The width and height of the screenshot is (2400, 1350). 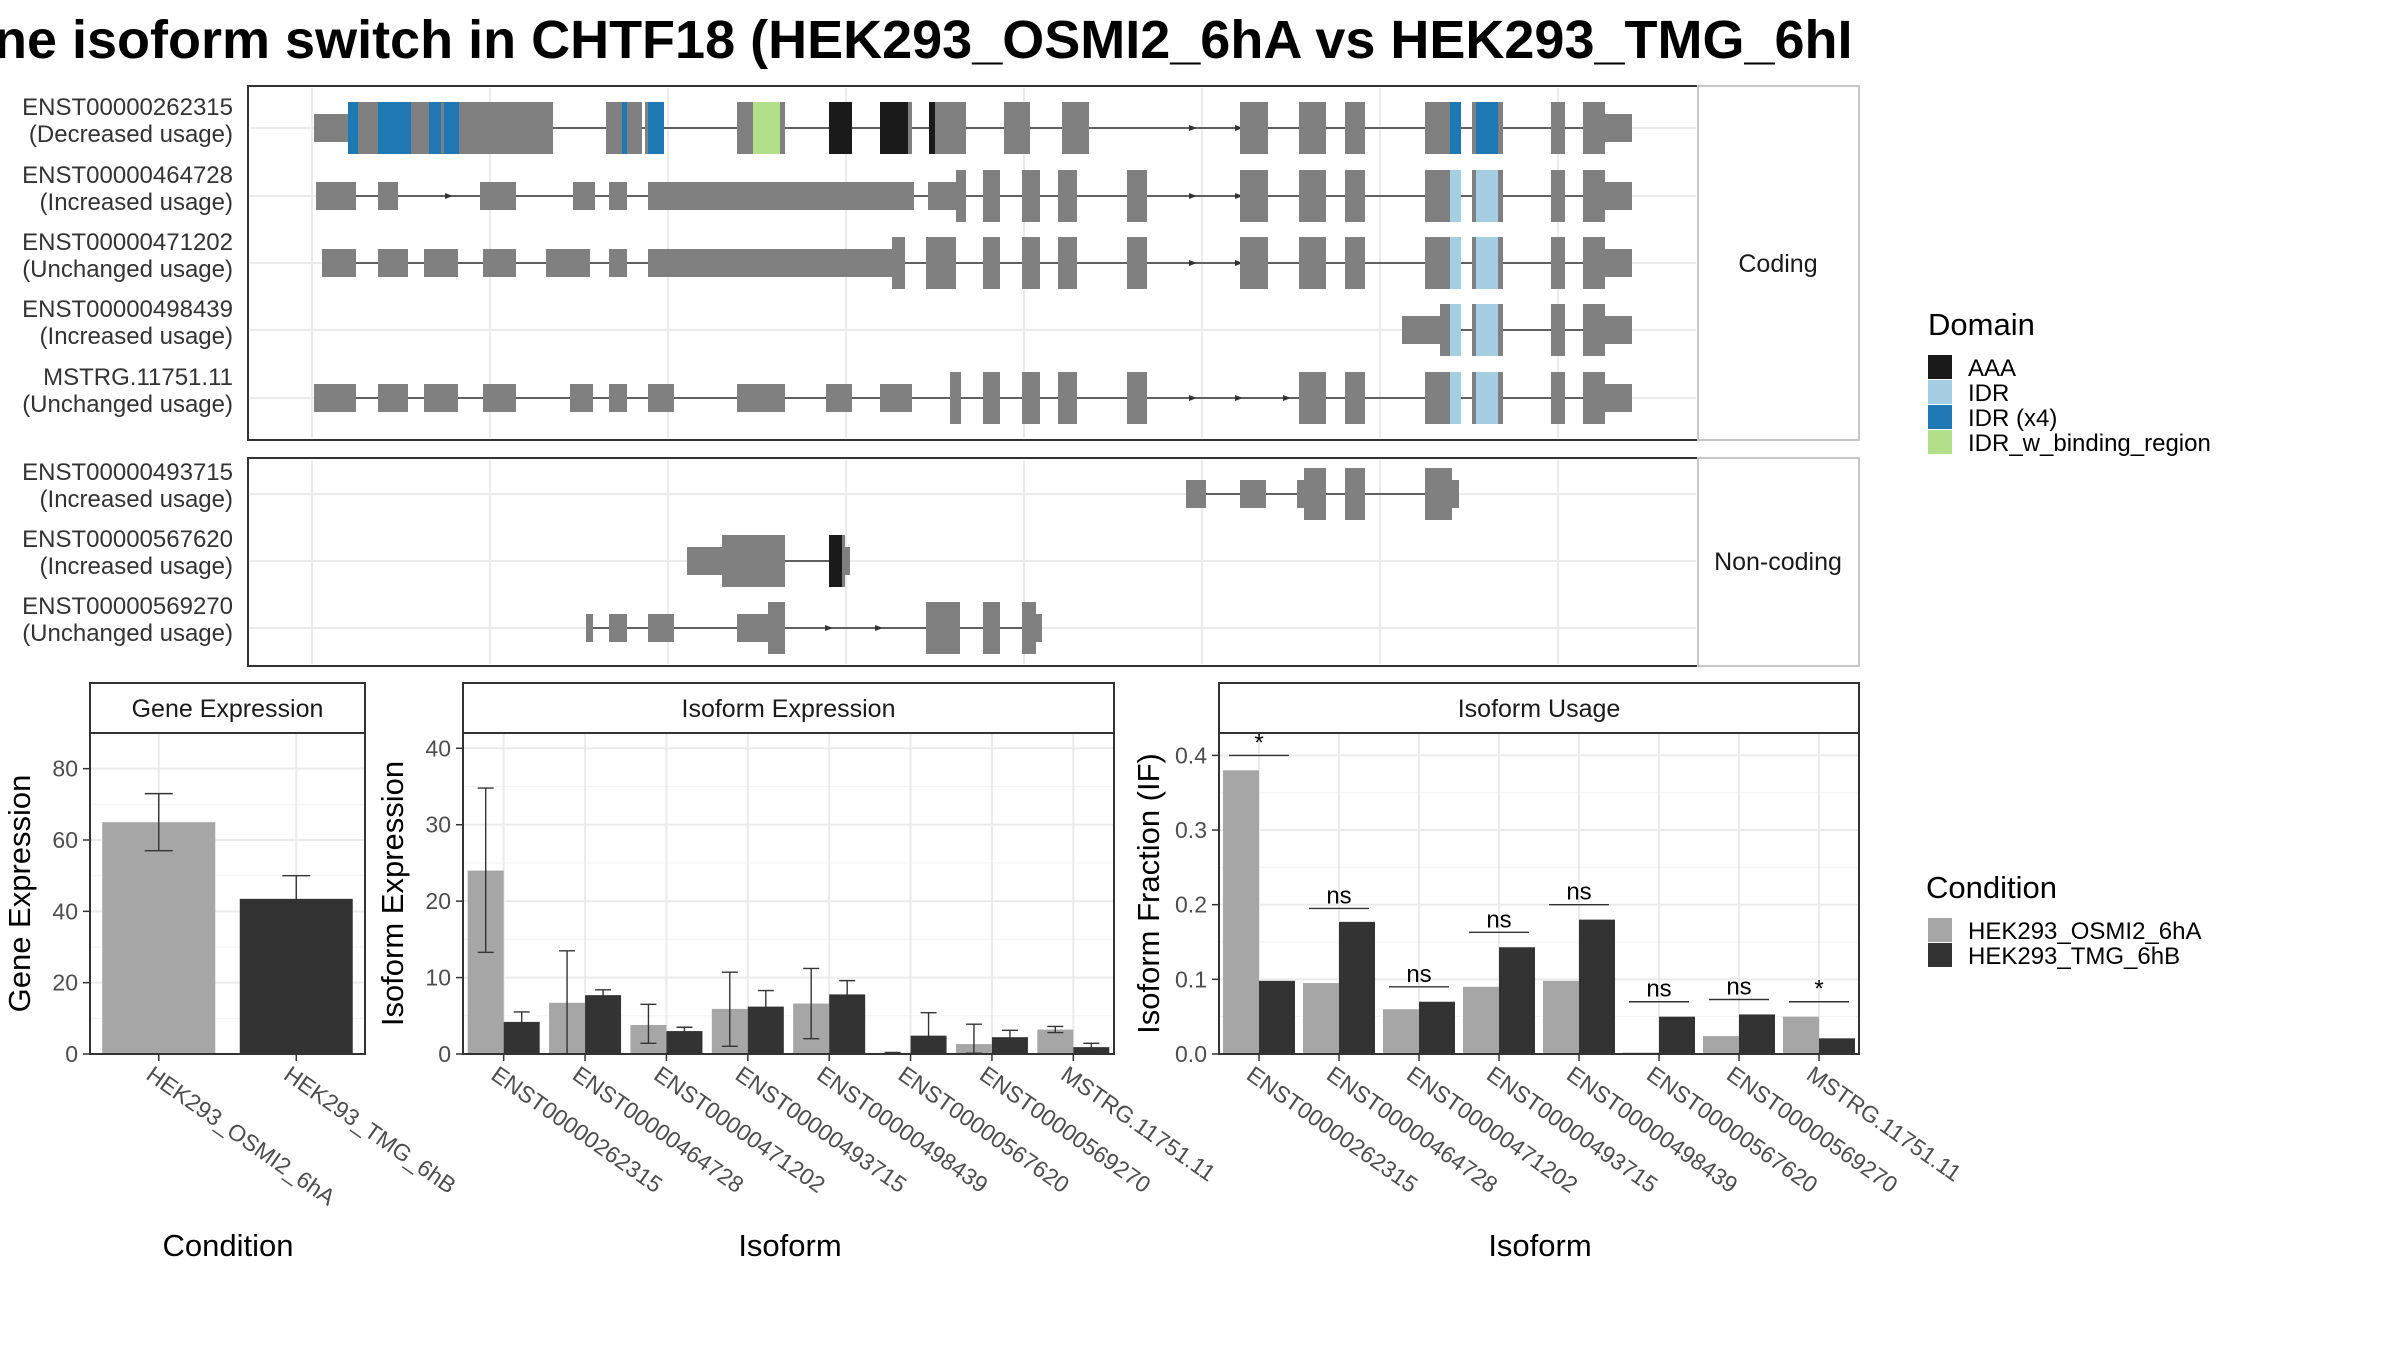 What do you see at coordinates (136, 202) in the screenshot?
I see `transcript-usage-label: (Increased usage)` at bounding box center [136, 202].